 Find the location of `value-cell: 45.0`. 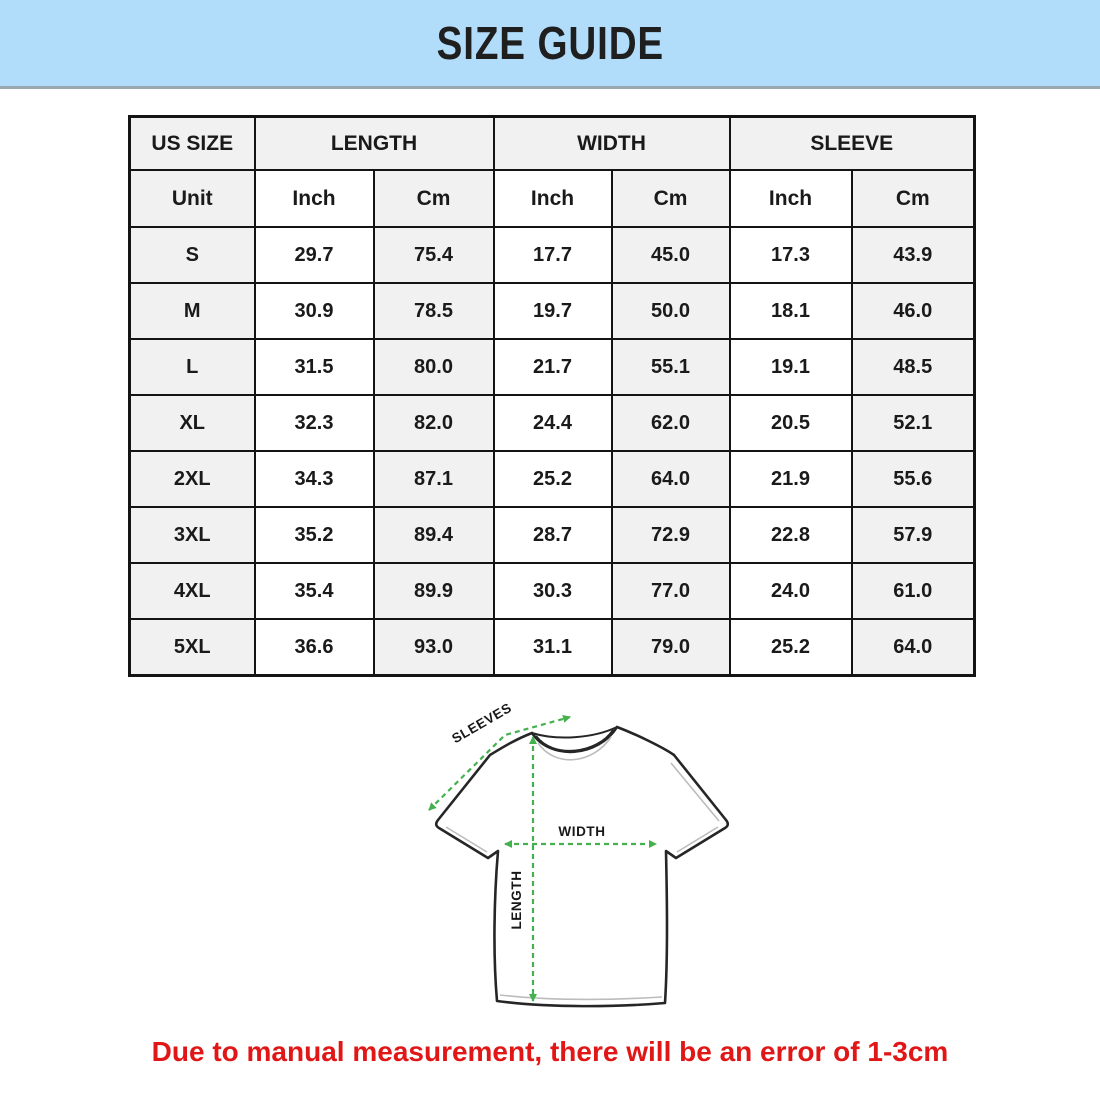

value-cell: 45.0 is located at coordinates (670, 255).